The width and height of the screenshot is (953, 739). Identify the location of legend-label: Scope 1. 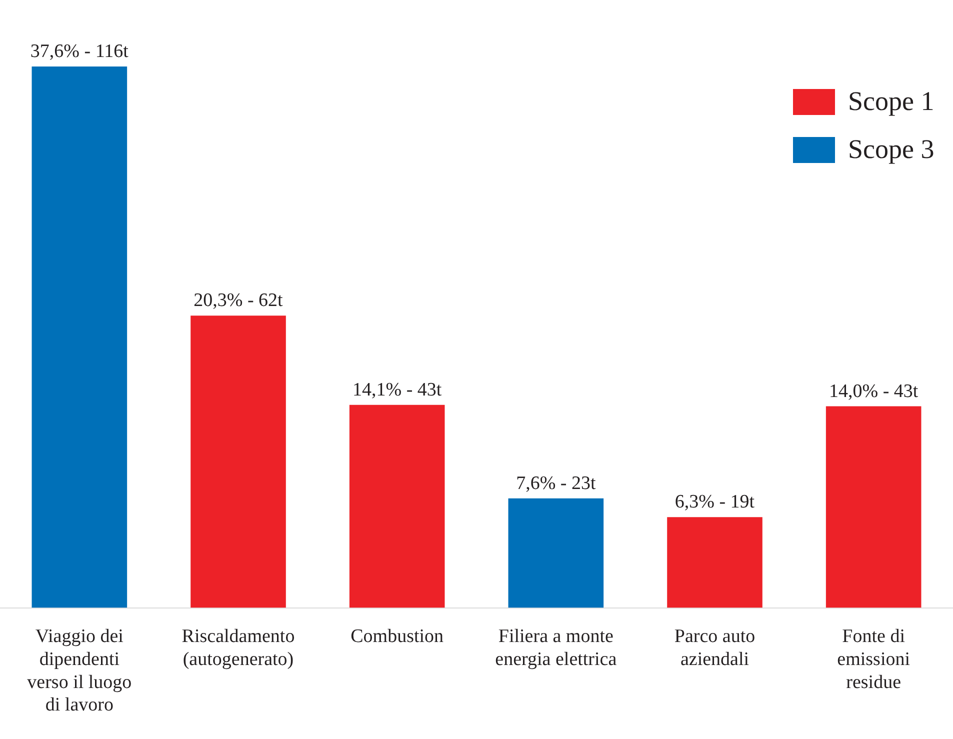
(891, 101).